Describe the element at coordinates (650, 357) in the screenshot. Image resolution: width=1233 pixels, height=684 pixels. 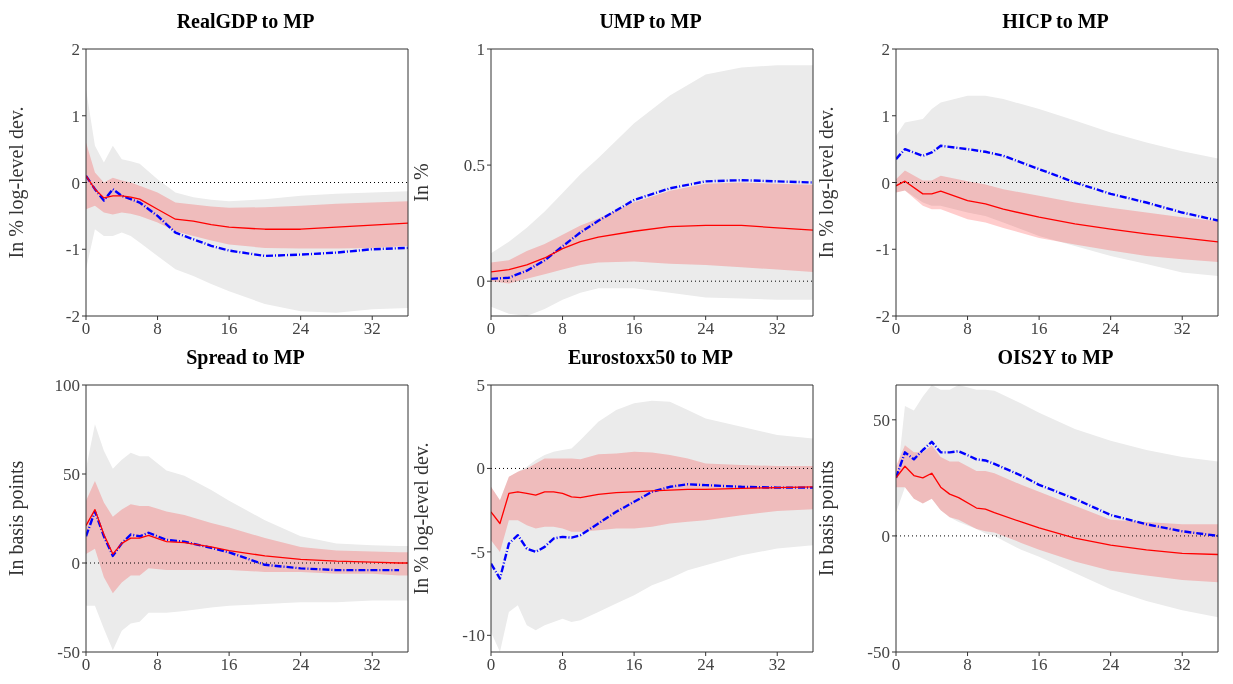
I see `chart-title: Eurostoxx50 to MP` at that location.